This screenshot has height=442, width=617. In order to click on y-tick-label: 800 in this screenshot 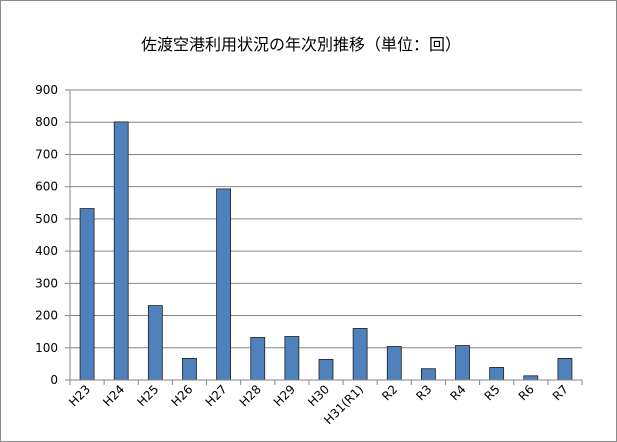, I will do `click(46, 122)`.